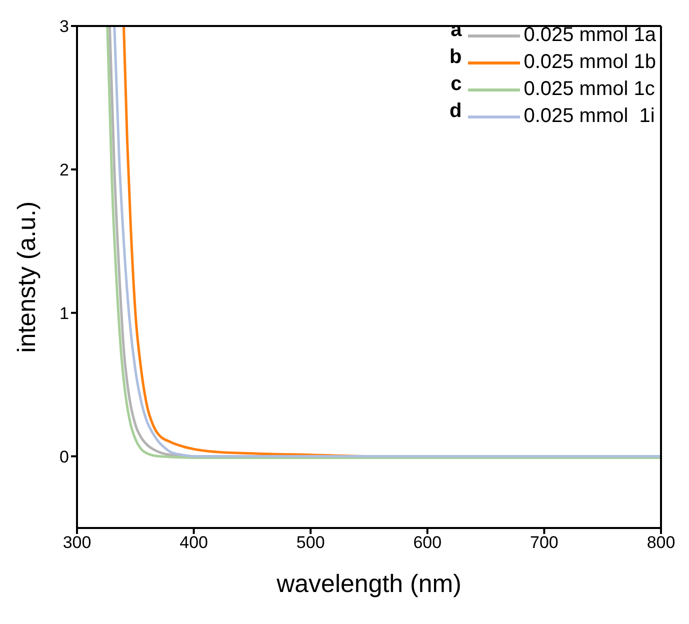 The image size is (689, 624). Describe the element at coordinates (194, 542) in the screenshot. I see `x-tick-label: 400` at that location.